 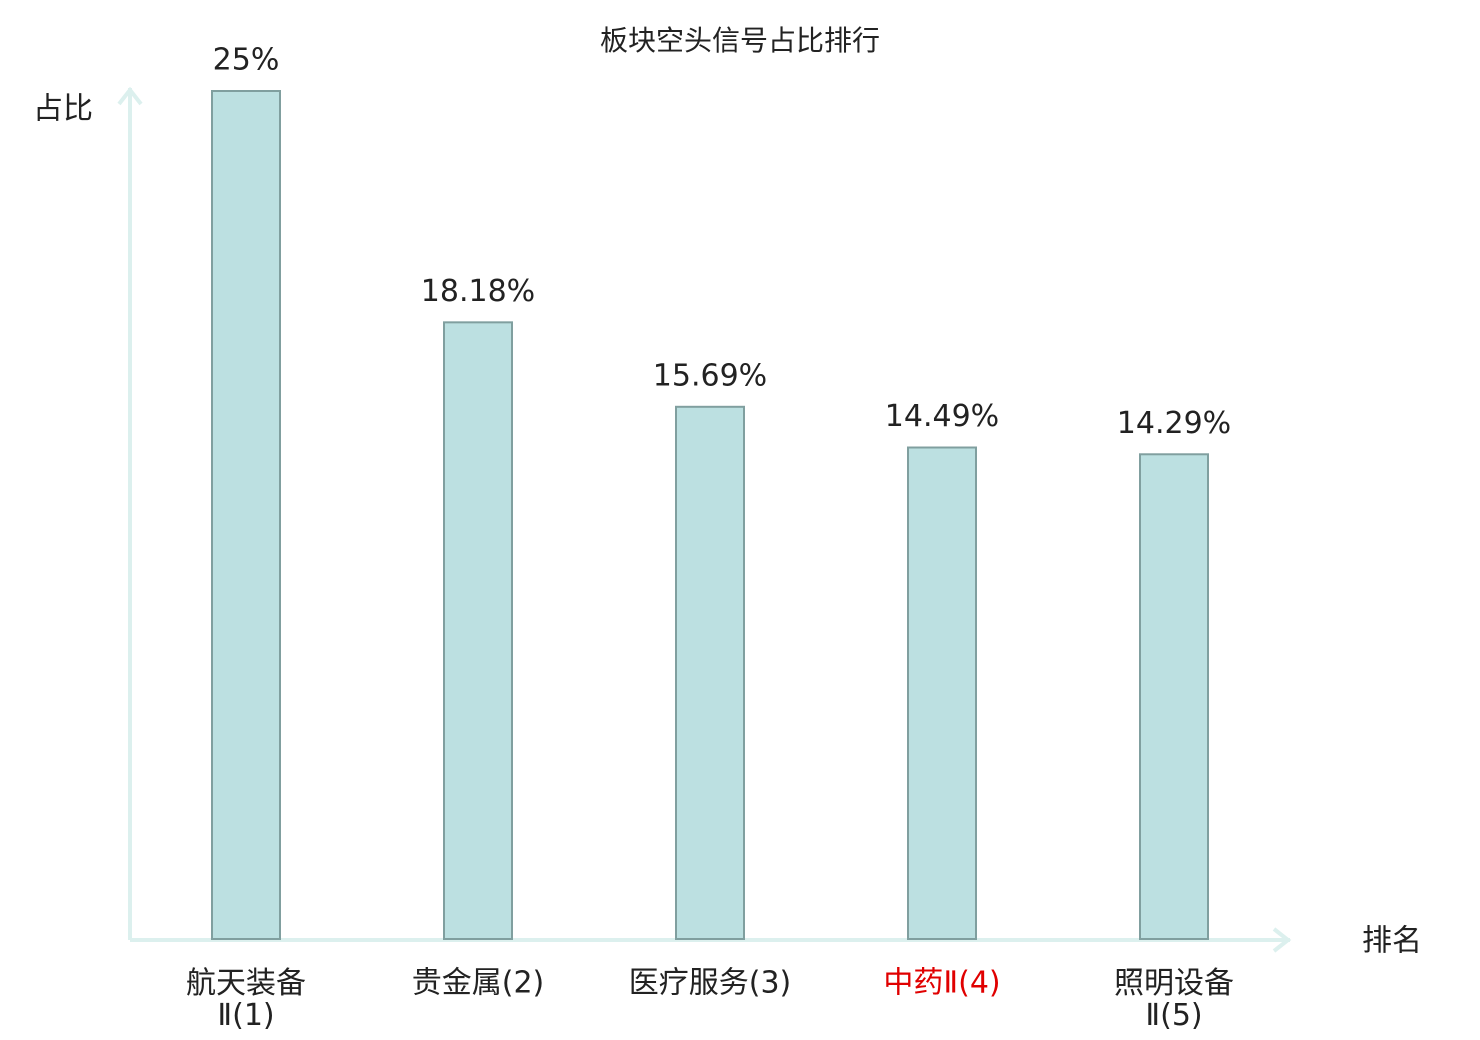 I want to click on y-axis-label: 占比, so click(x=63, y=109).